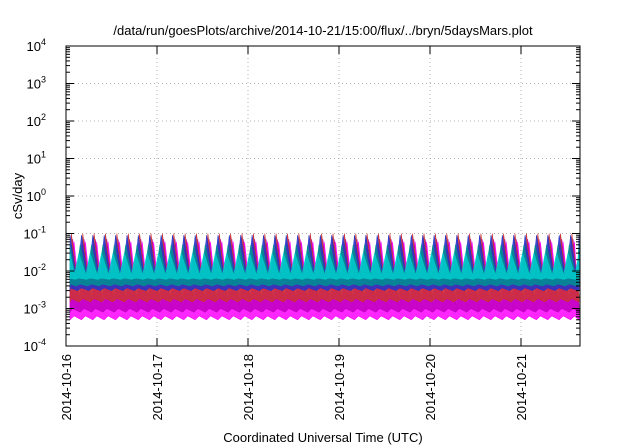  Describe the element at coordinates (17, 195) in the screenshot. I see `y-axis-label: cSv/day` at that location.